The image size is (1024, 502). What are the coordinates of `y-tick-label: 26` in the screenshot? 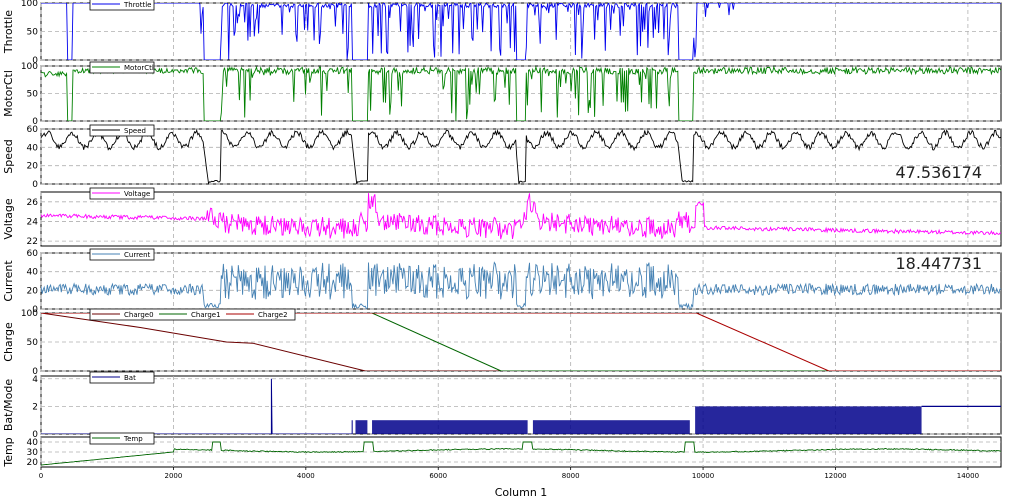 It's located at (33, 203).